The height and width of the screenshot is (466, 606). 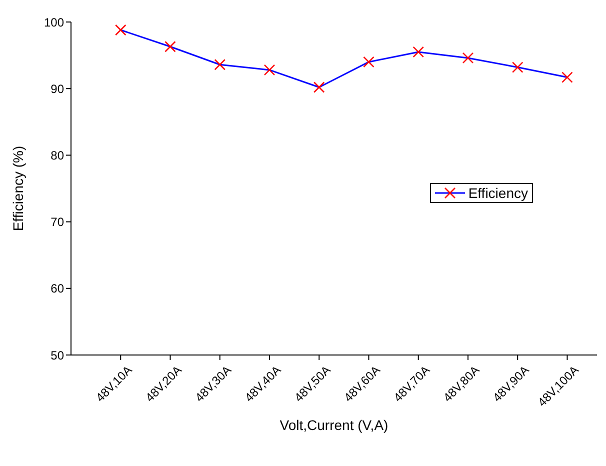 I want to click on x-axis-title: Volt,Current (V,A), so click(x=334, y=425).